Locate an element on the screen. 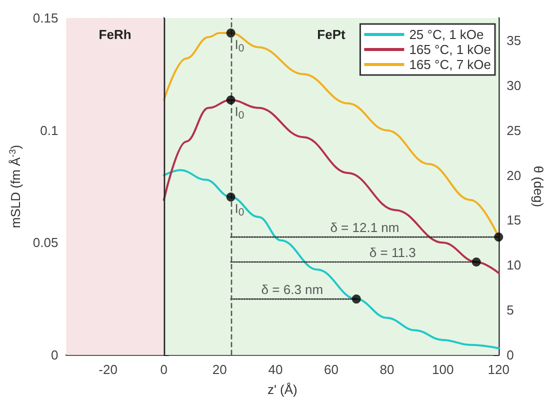  x-tick-label: -20 is located at coordinates (108, 369).